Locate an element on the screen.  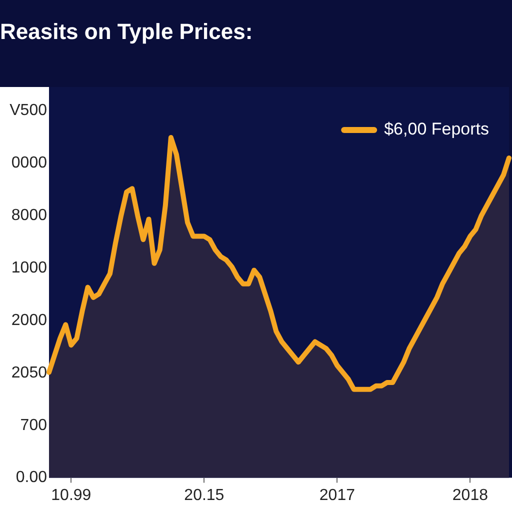
x-tick-label: 10.99 is located at coordinates (71, 495).